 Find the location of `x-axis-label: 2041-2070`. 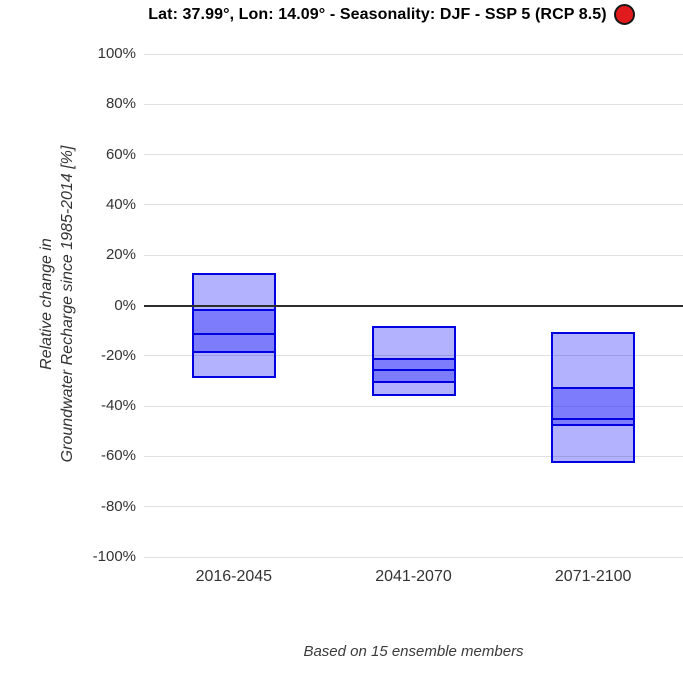

x-axis-label: 2041-2070 is located at coordinates (413, 576).